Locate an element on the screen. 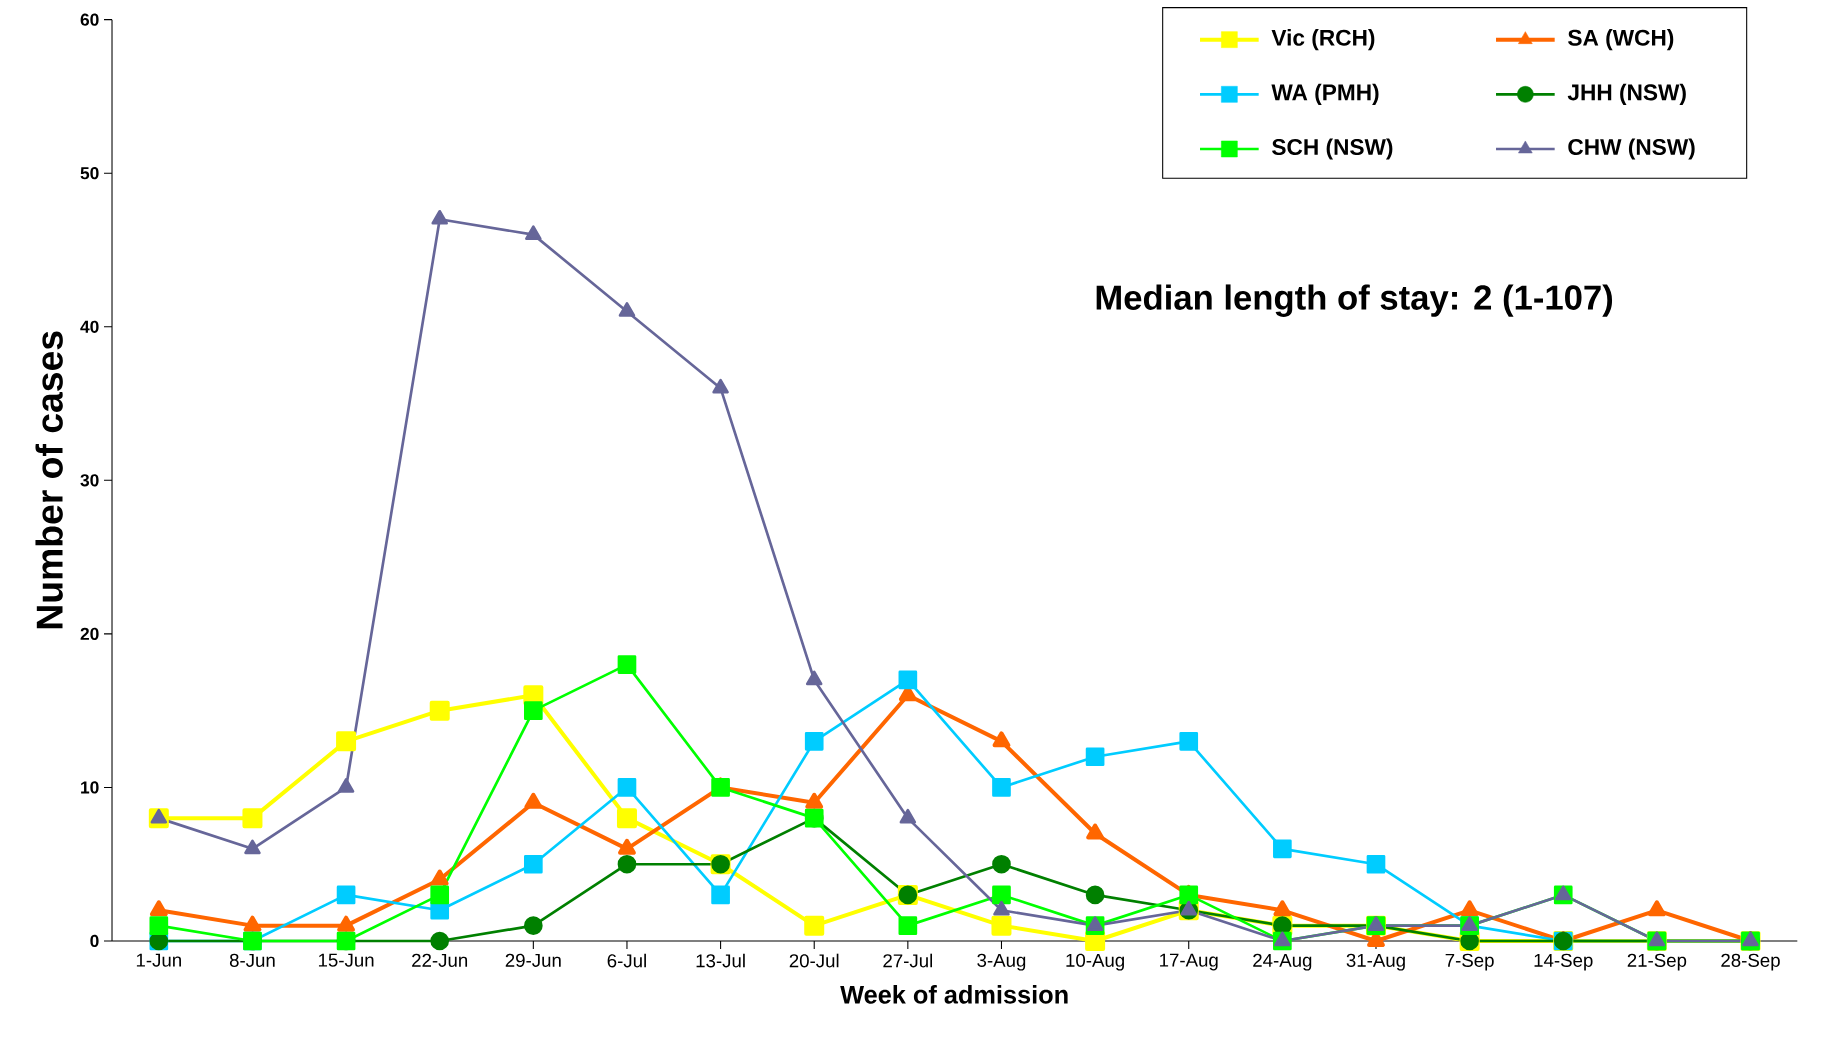 This screenshot has height=1041, width=1841. x-tick-label: 24-Aug is located at coordinates (1282, 962).